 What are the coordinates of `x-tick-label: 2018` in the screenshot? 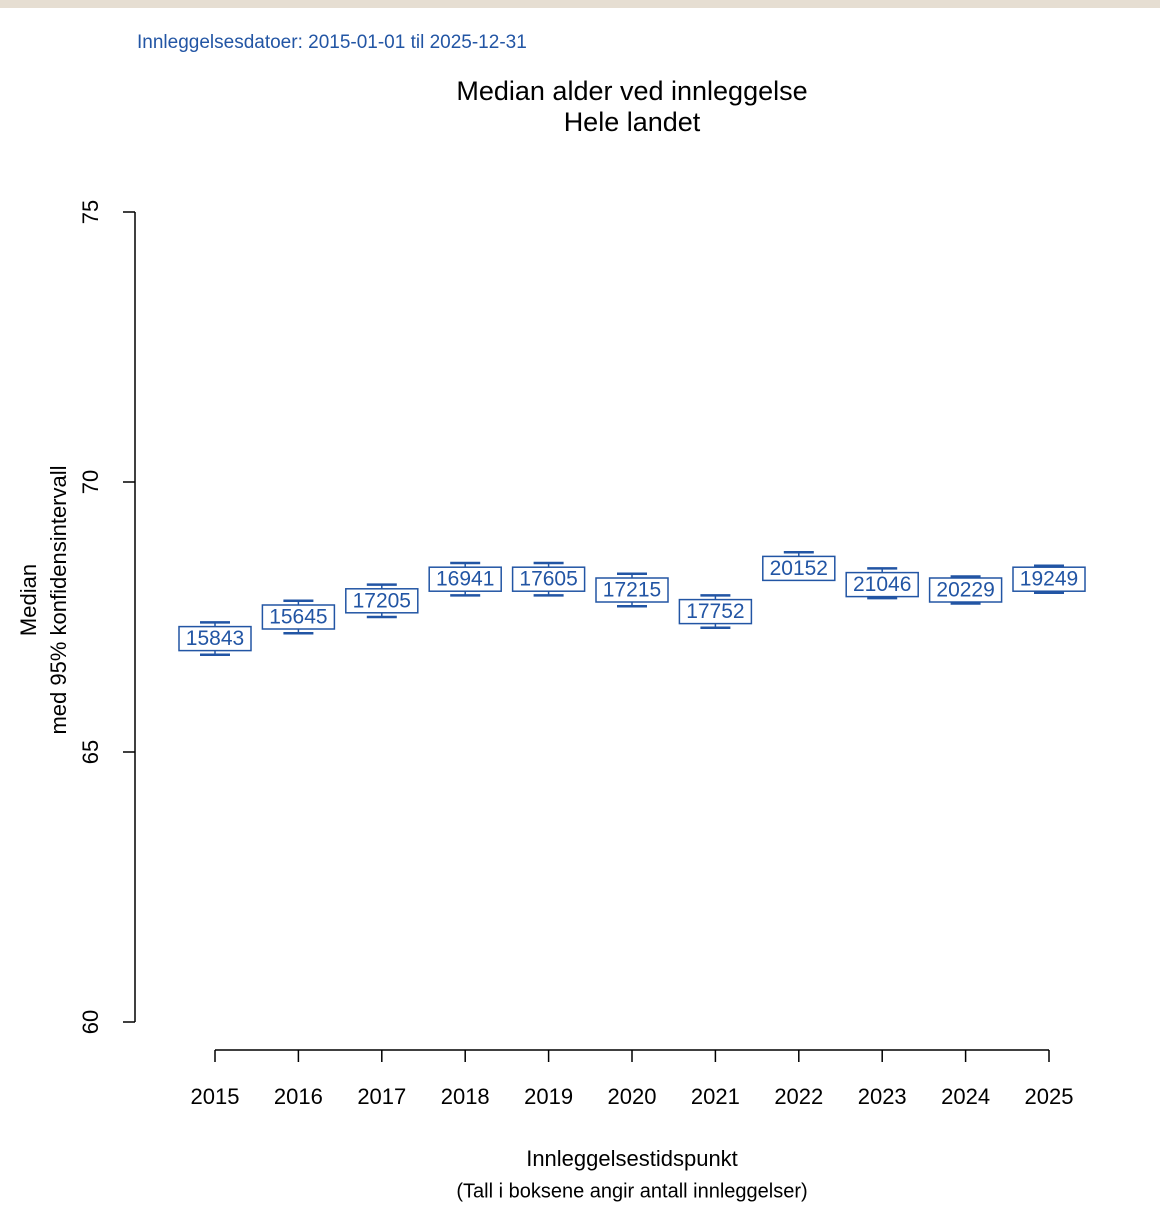 It's located at (465, 1096).